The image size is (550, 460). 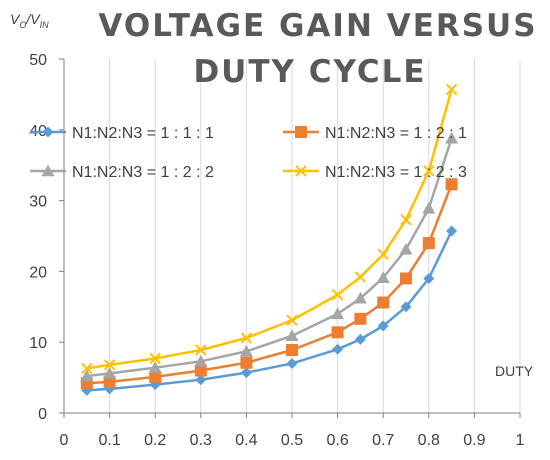 I want to click on legend-item-4: N1:N2:N3 = 1 : 2 : 3, so click(x=375, y=172).